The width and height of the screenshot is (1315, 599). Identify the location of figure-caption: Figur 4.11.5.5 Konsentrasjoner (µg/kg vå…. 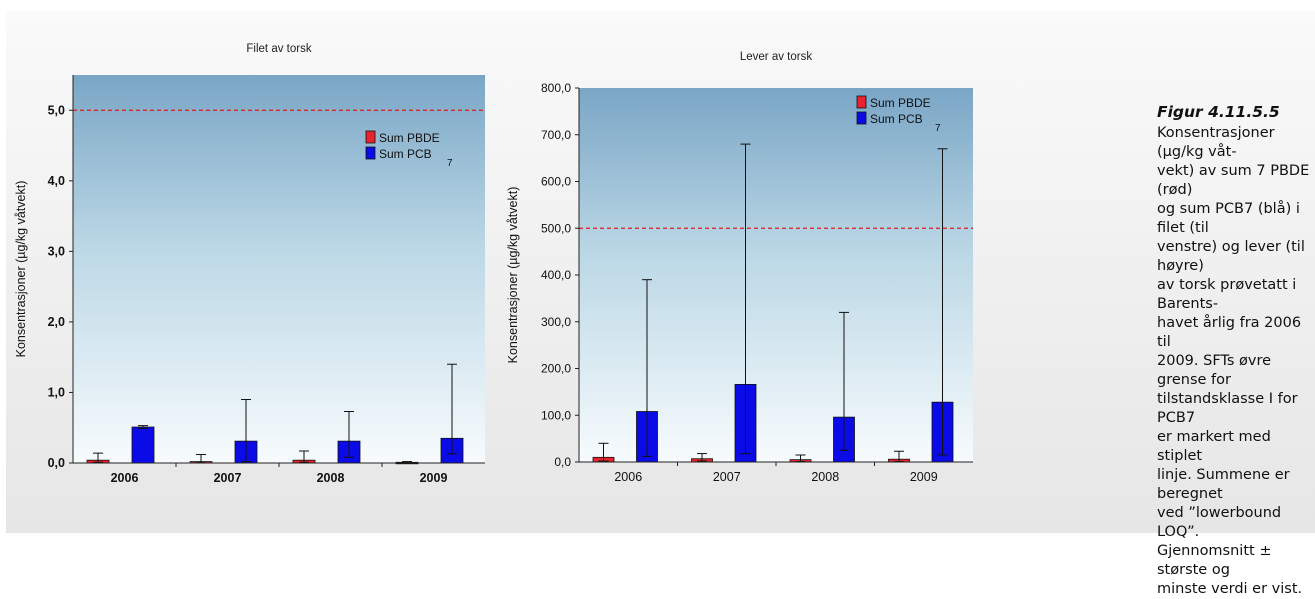
(1236, 351).